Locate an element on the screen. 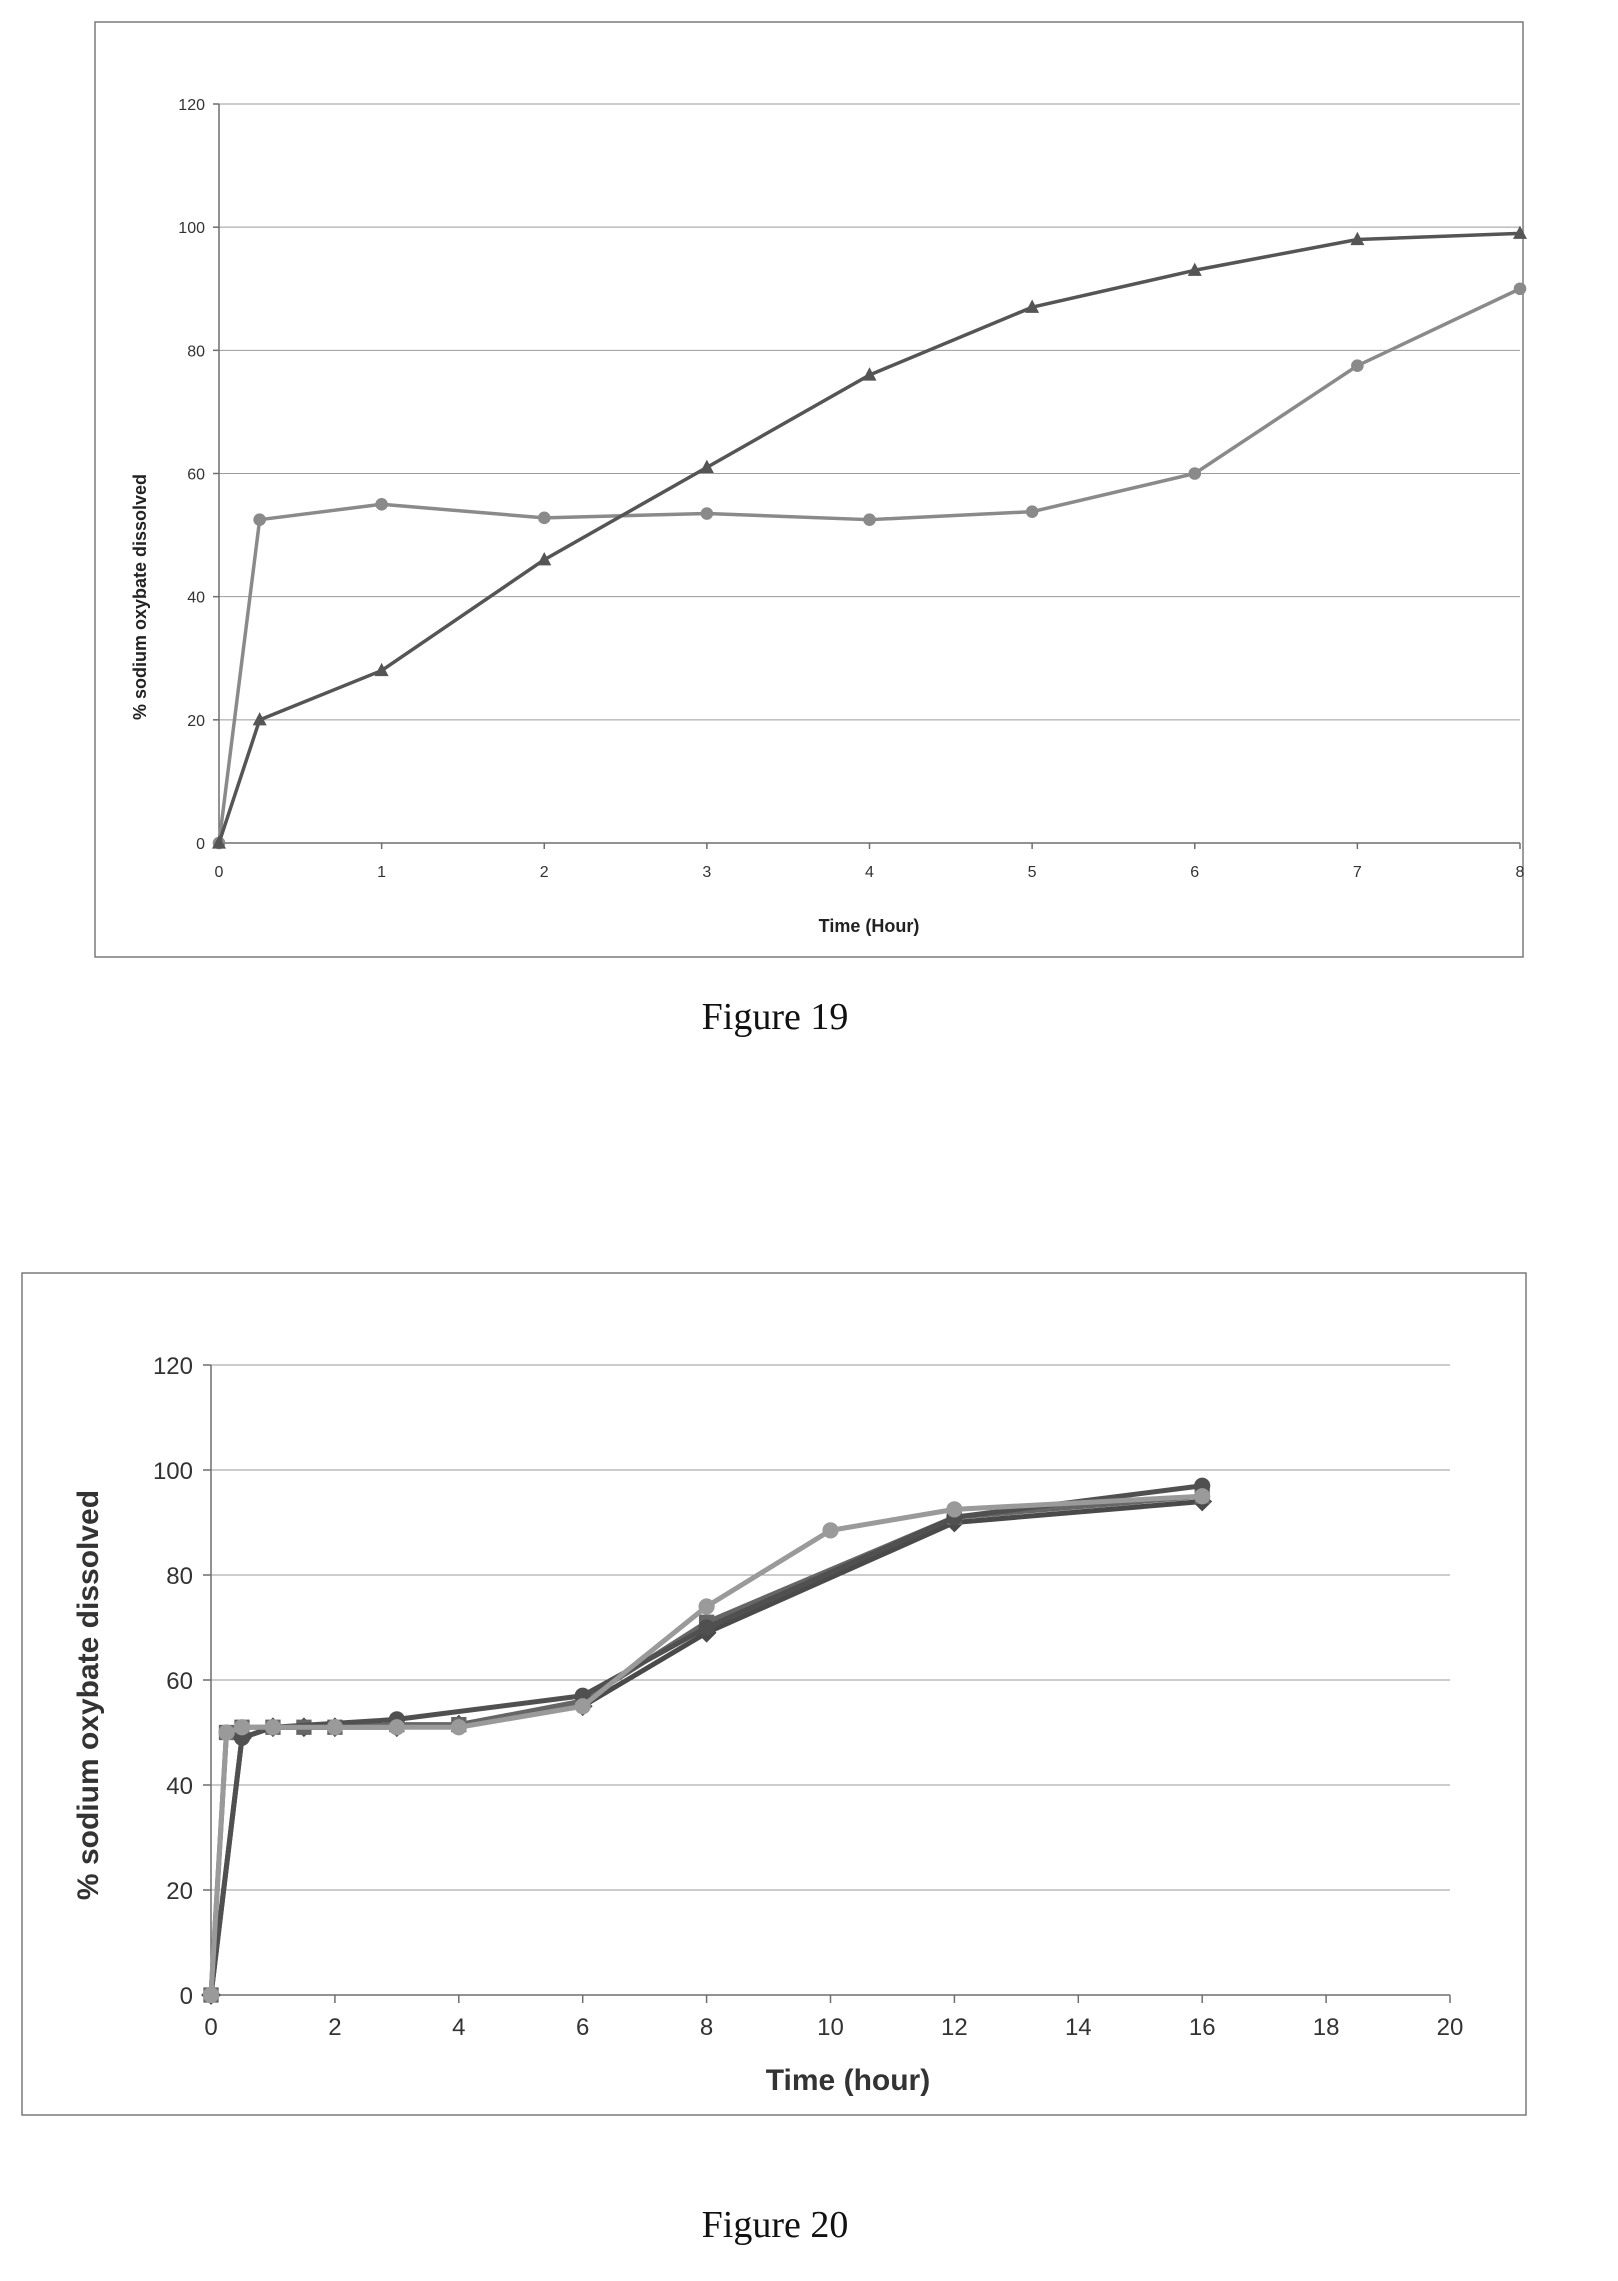  figure-19-x-axis-title: Time (Hour) is located at coordinates (869, 926).